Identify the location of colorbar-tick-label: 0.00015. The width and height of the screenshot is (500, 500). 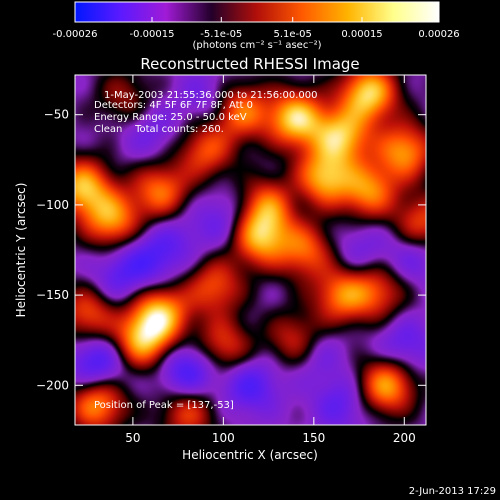
(361, 34).